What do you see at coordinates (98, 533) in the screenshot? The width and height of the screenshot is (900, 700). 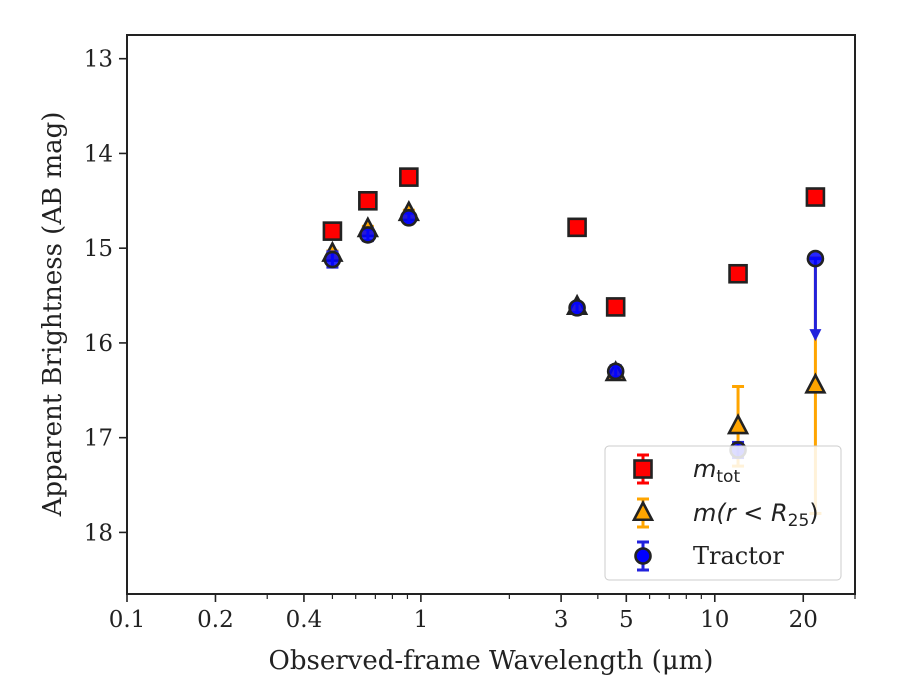 I see `y-tick-label: 18` at bounding box center [98, 533].